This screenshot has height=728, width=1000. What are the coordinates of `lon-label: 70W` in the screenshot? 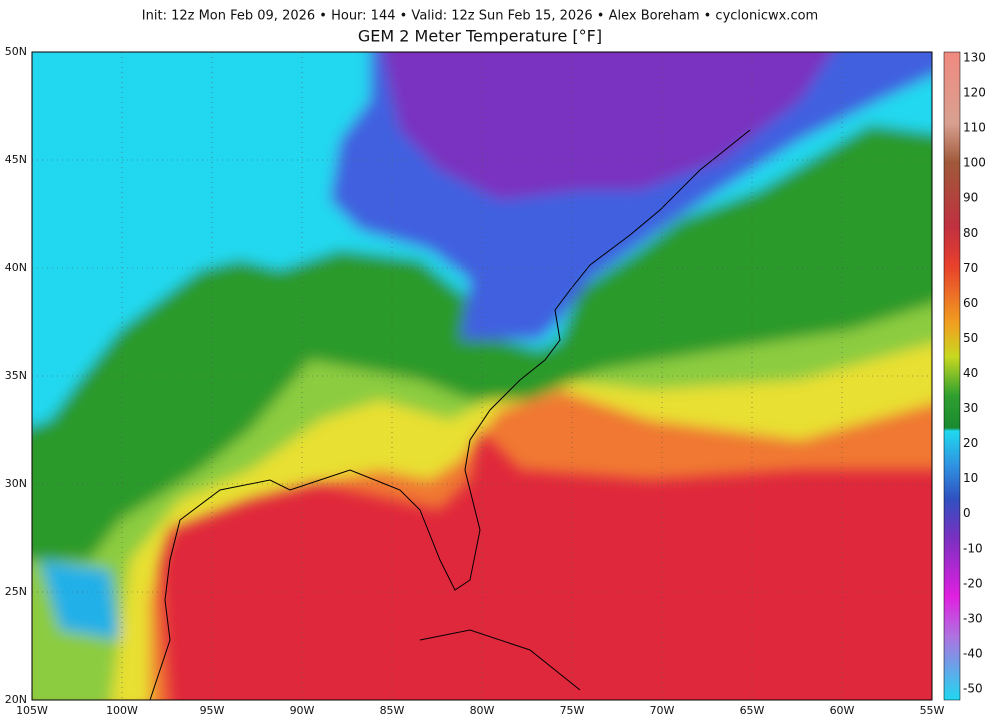 It's located at (662, 710).